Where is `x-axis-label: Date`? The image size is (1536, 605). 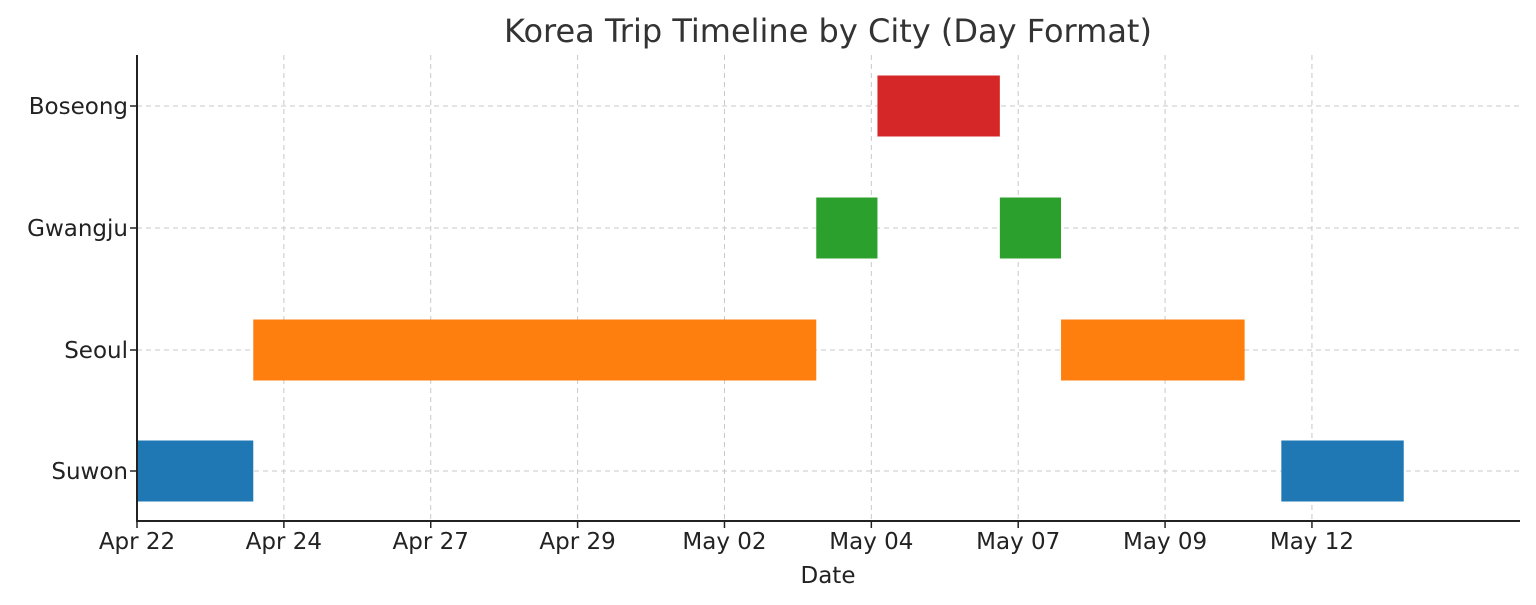
x-axis-label: Date is located at coordinates (828, 576).